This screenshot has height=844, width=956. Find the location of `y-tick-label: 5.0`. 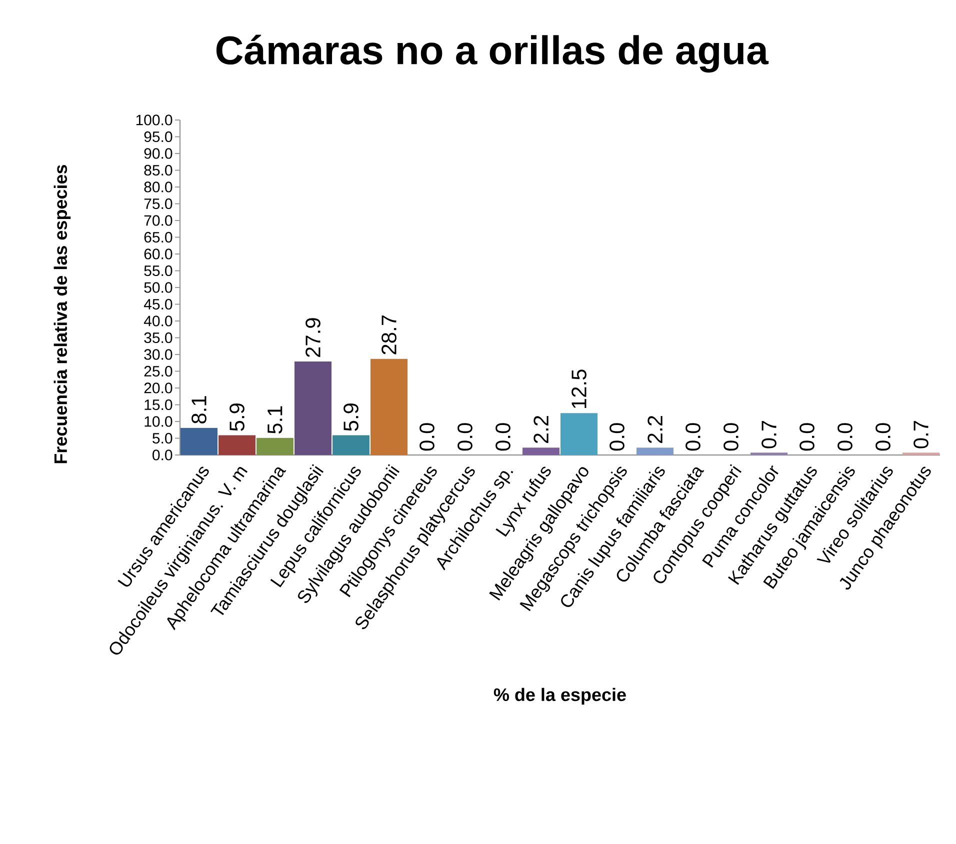

y-tick-label: 5.0 is located at coordinates (162, 438).